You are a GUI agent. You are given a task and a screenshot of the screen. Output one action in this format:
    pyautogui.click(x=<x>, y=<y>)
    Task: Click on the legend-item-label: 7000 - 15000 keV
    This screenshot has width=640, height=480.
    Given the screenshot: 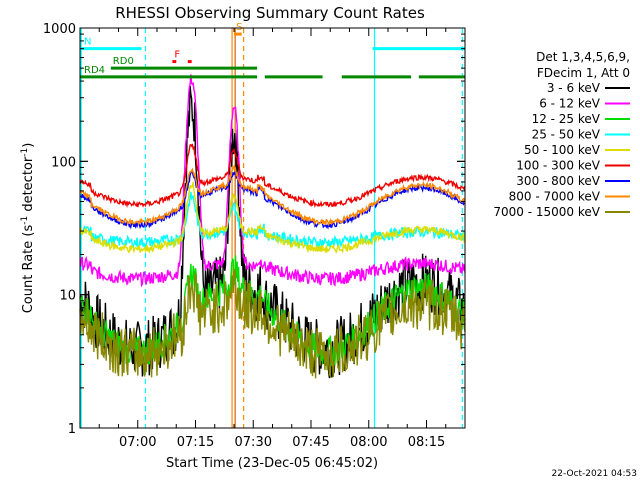 What is the action you would take?
    pyautogui.click(x=546, y=212)
    